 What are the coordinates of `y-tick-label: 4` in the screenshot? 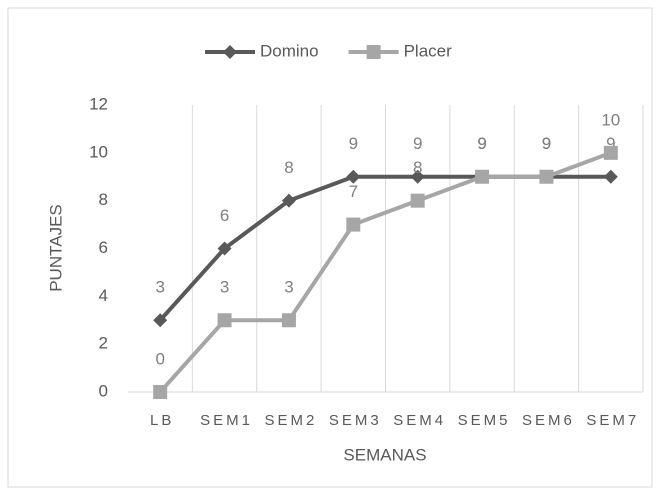 It's located at (103, 295).